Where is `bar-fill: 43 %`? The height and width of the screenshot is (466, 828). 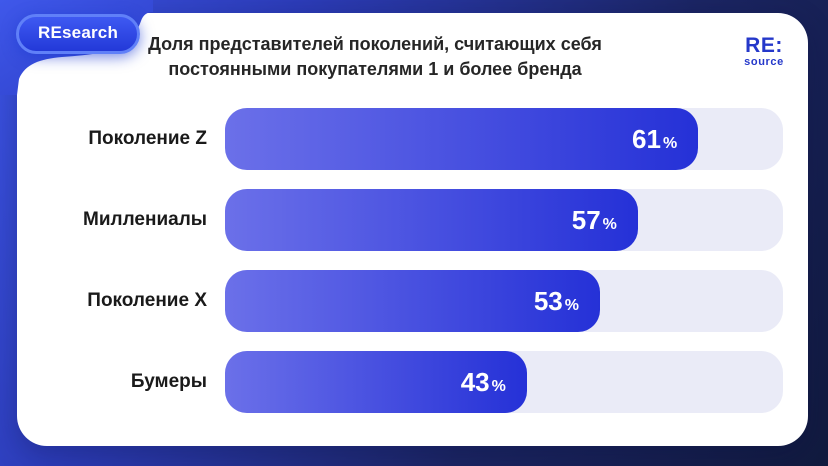
bar-fill: 43 % is located at coordinates (376, 382).